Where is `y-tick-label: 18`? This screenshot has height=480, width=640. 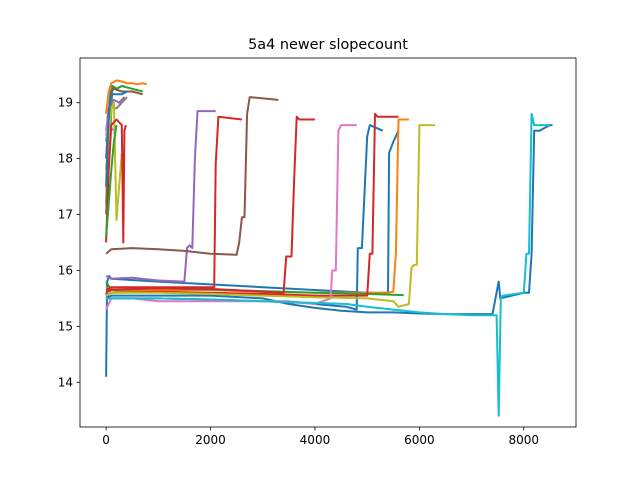
y-tick-label: 18 is located at coordinates (65, 159).